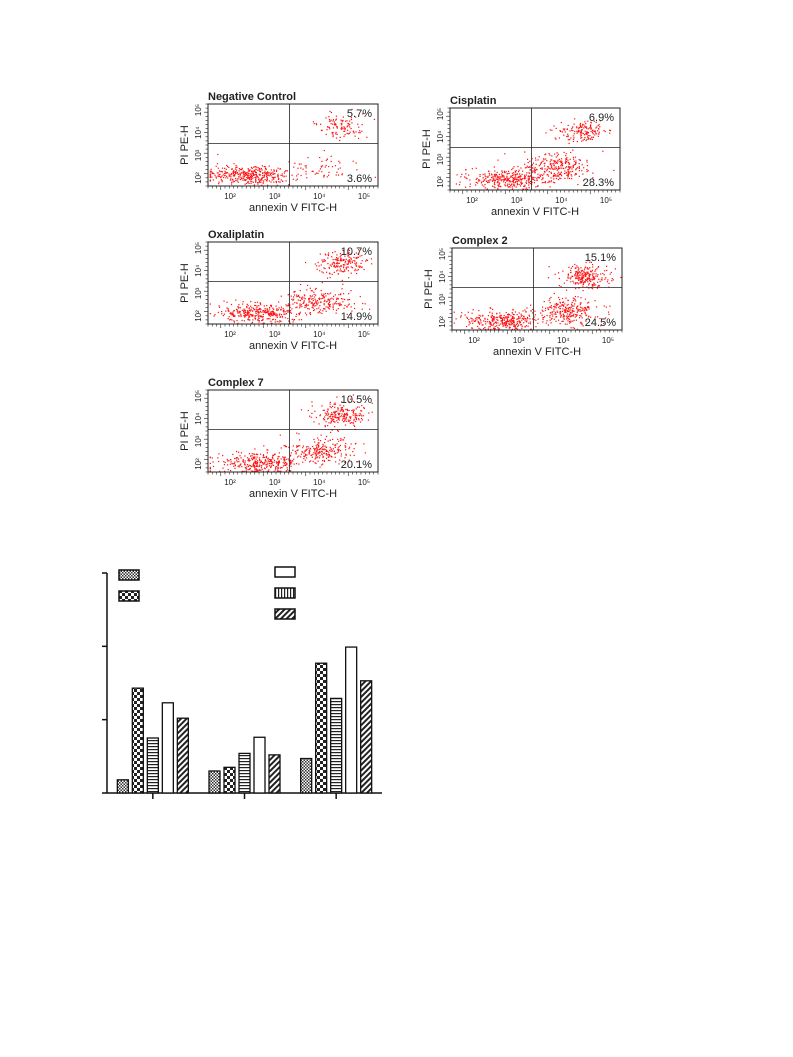 The height and width of the screenshot is (1057, 793). I want to click on y-tick-label: 10³, so click(442, 299).